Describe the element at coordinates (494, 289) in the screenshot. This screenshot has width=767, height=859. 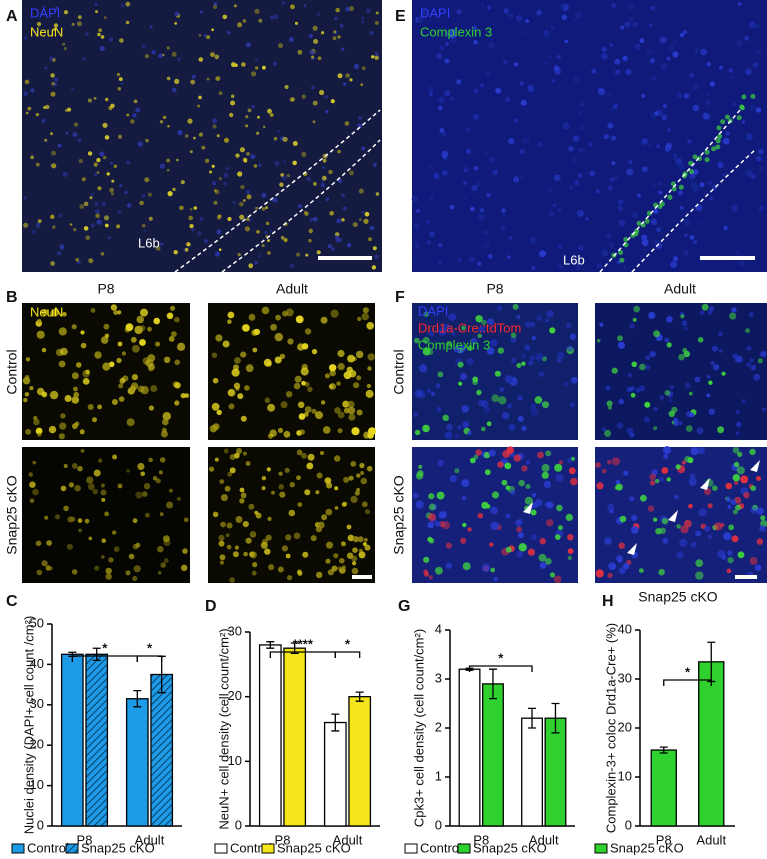
I see `column-label: P8` at that location.